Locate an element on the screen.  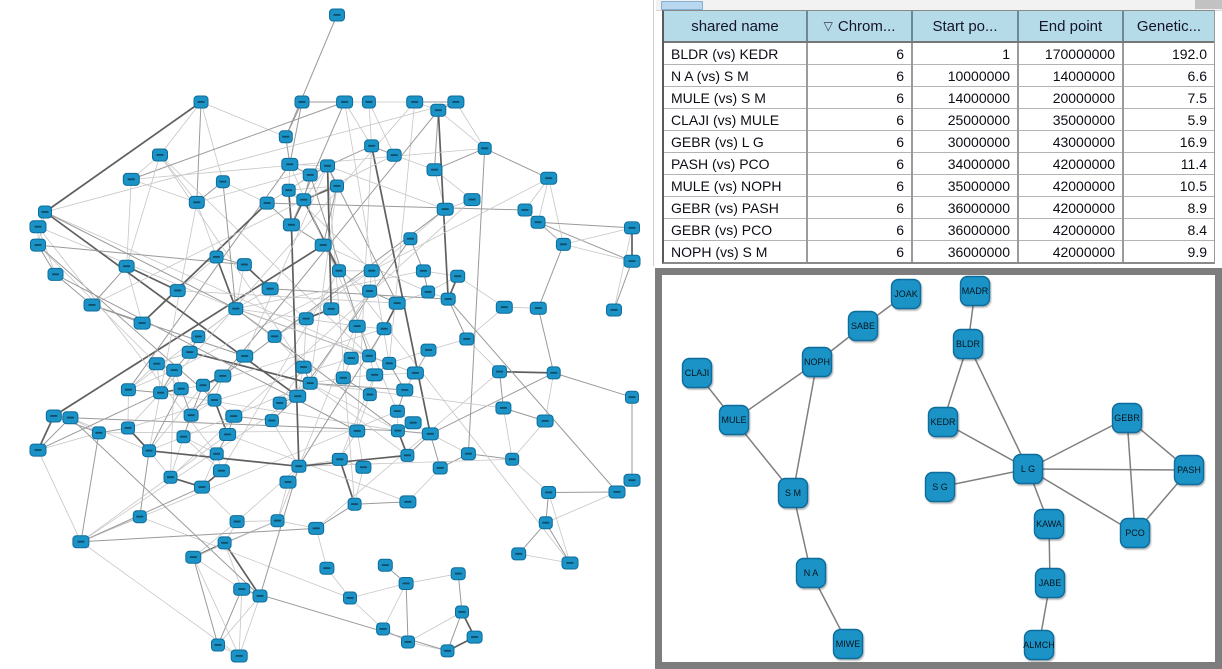
network-node-GEBR: GEBR is located at coordinates (1127, 418).